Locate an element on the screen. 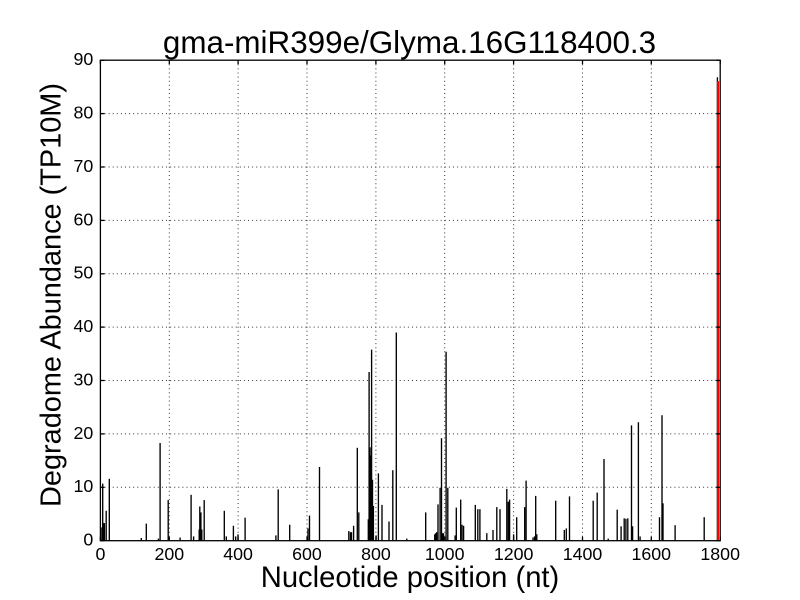  svg-text: 10 is located at coordinates (84, 486).